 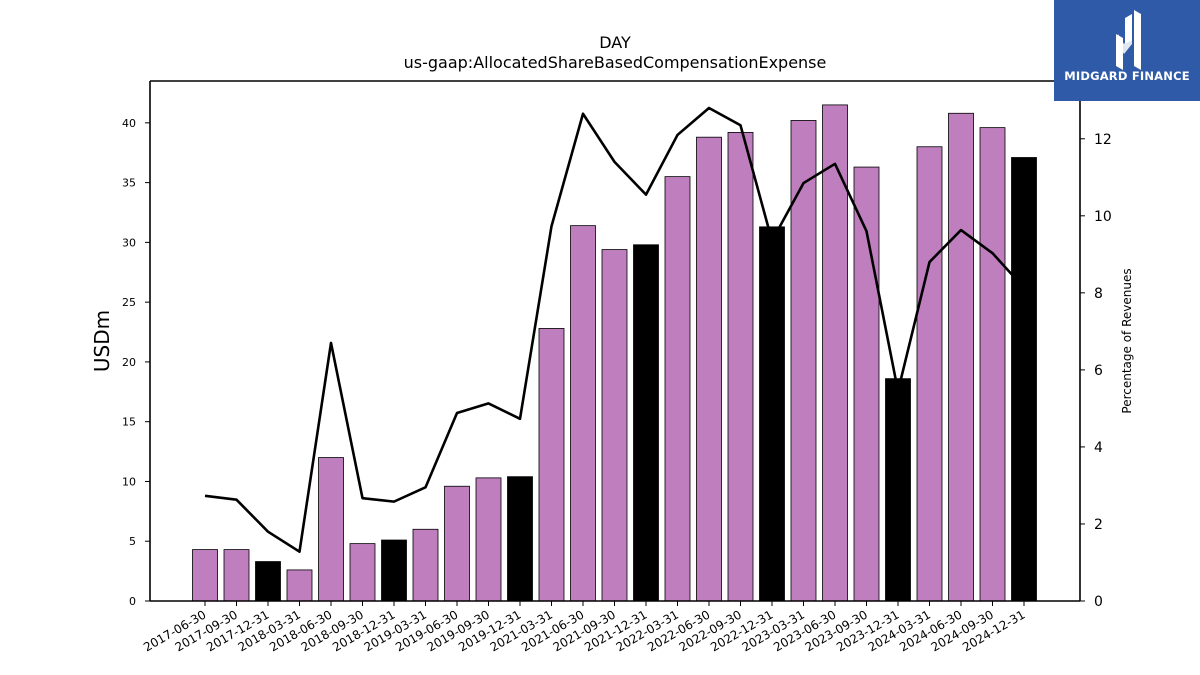 What do you see at coordinates (1098, 294) in the screenshot?
I see `y2-tick-label: 8` at bounding box center [1098, 294].